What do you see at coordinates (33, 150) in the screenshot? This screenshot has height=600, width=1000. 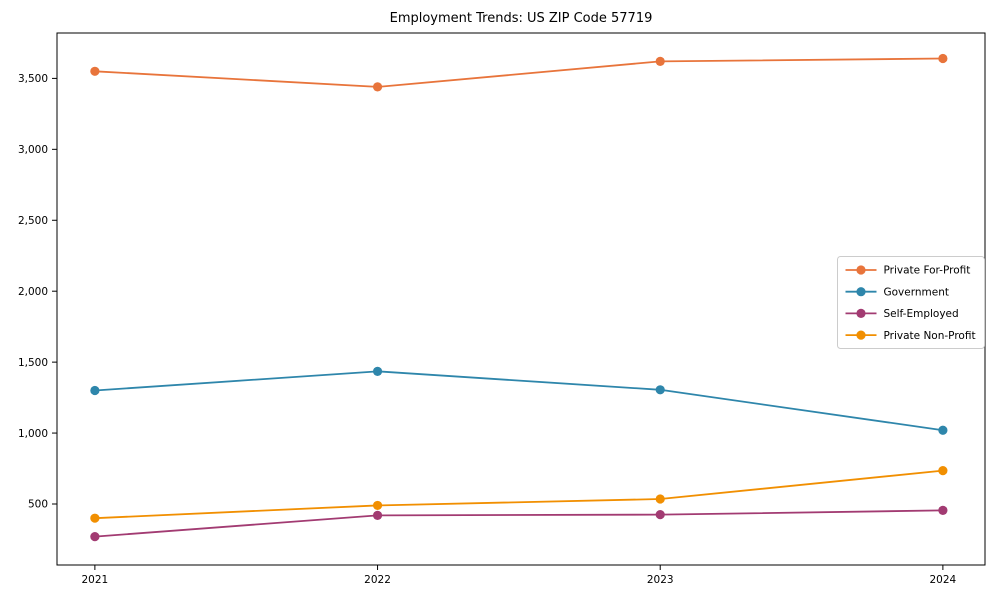 I see `y-tick-label: 3,000` at bounding box center [33, 150].